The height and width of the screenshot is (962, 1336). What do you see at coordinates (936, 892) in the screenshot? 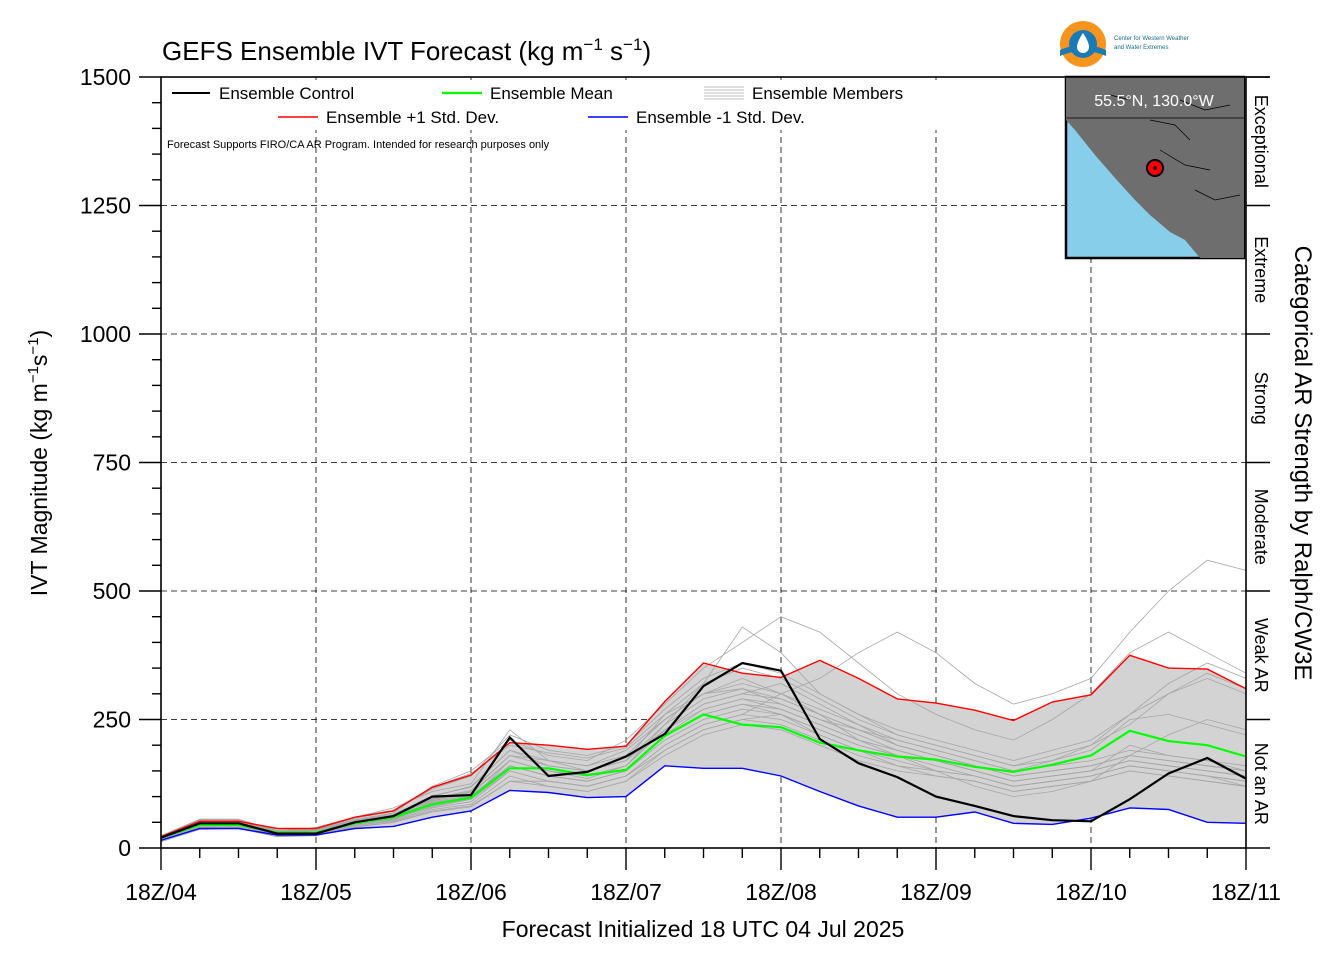
I see `x-tick-label: 18Z/09` at bounding box center [936, 892].